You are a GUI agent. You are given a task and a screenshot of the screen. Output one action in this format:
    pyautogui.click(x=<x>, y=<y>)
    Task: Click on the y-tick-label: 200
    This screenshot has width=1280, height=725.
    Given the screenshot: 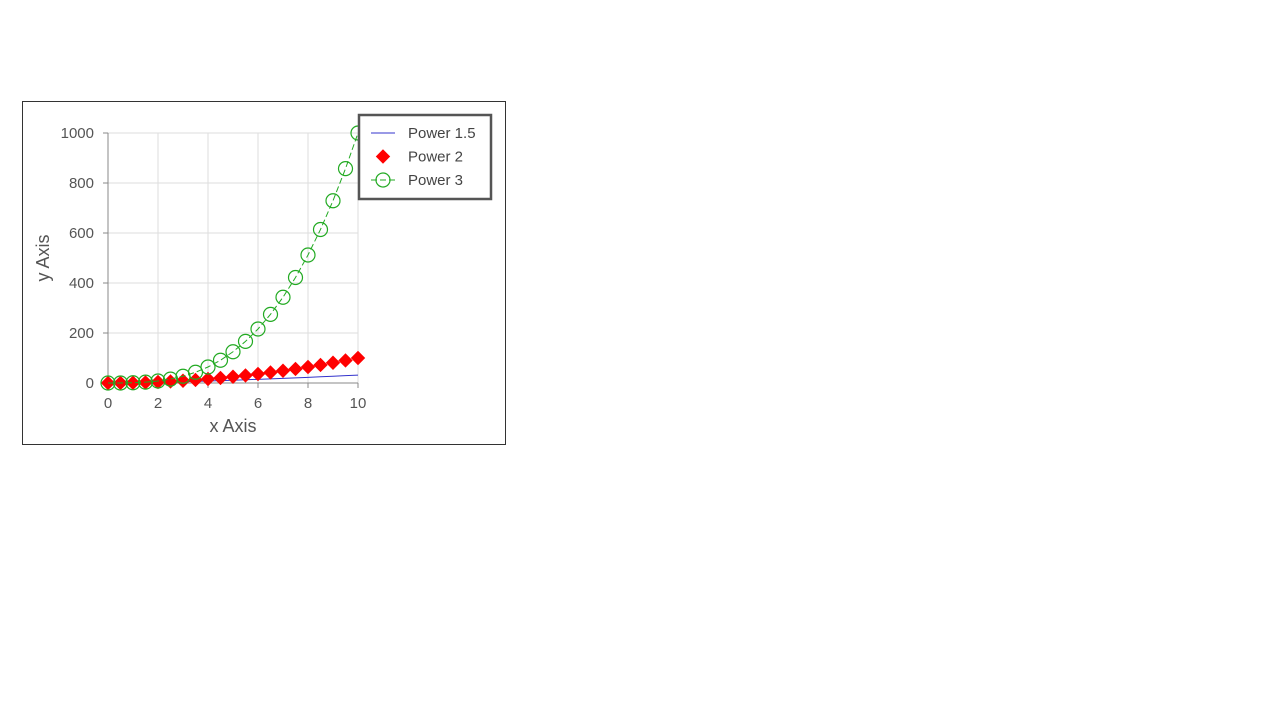 What is the action you would take?
    pyautogui.click(x=81, y=333)
    